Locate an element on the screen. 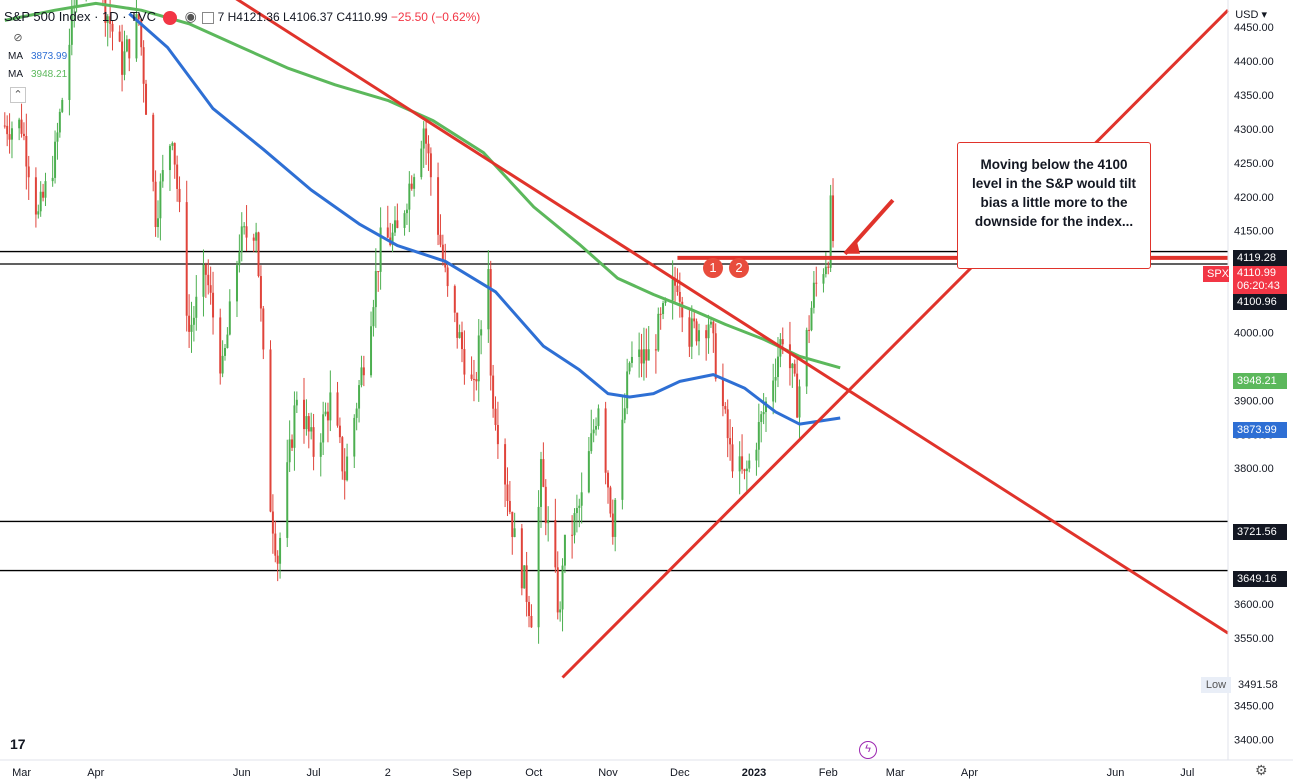 Image resolution: width=1293 pixels, height=784 pixels. x-tick-label-1: Apr is located at coordinates (95, 773).